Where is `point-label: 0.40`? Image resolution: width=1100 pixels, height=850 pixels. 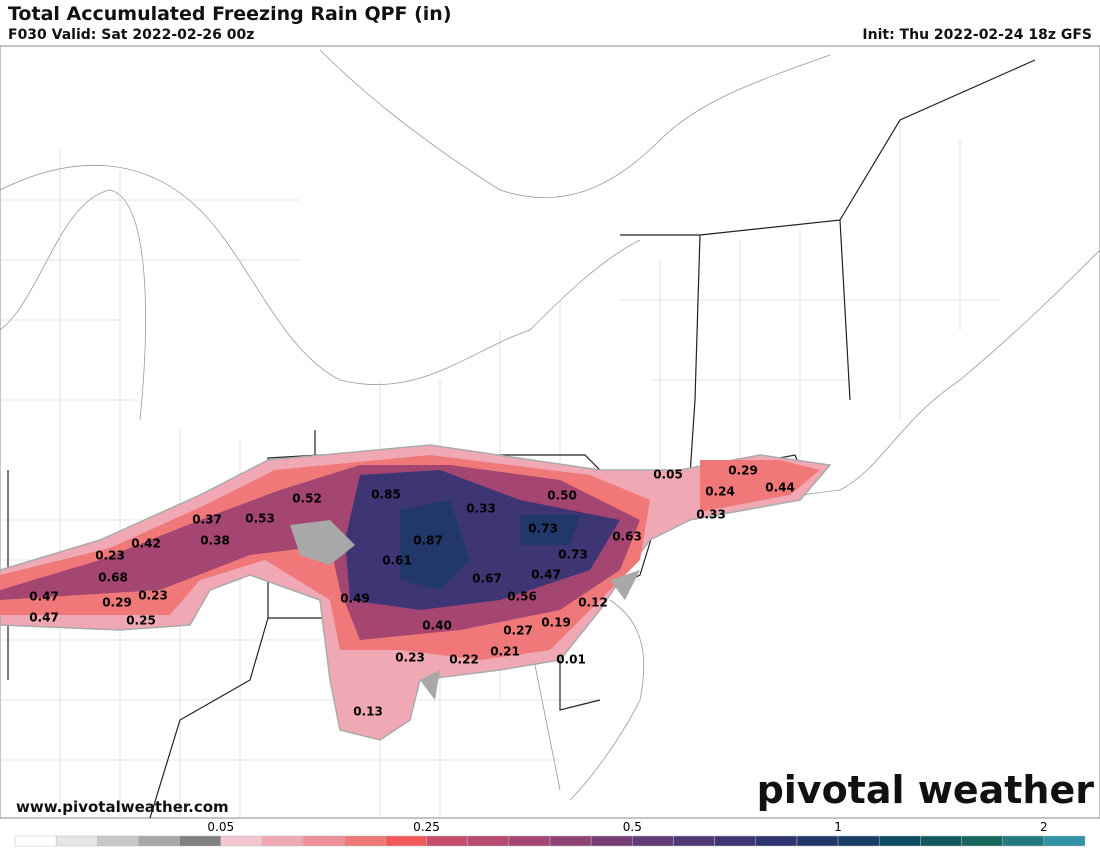
point-label: 0.40 is located at coordinates (437, 626).